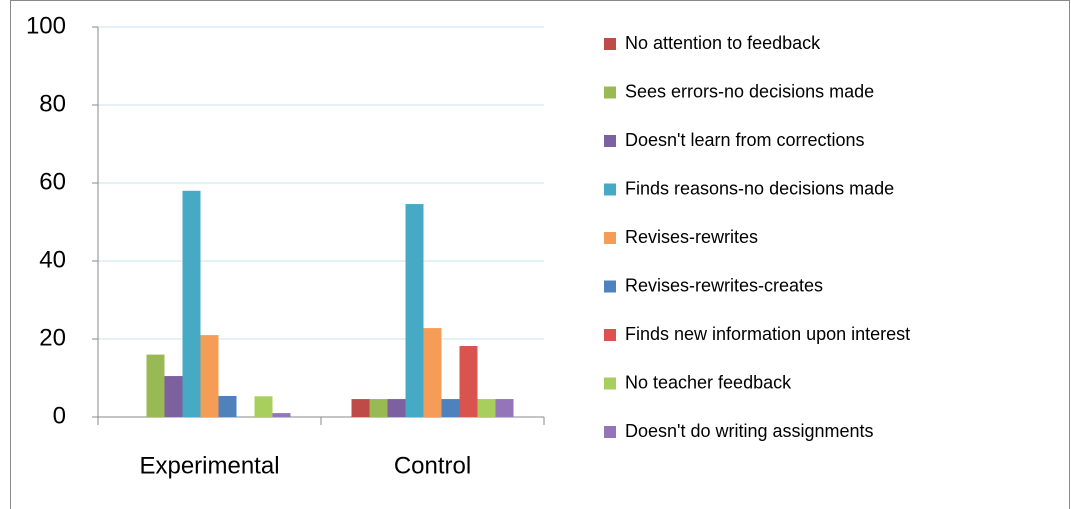 The height and width of the screenshot is (509, 1071). What do you see at coordinates (724, 285) in the screenshot?
I see `legend-label: Revises-rewrites-creates` at bounding box center [724, 285].